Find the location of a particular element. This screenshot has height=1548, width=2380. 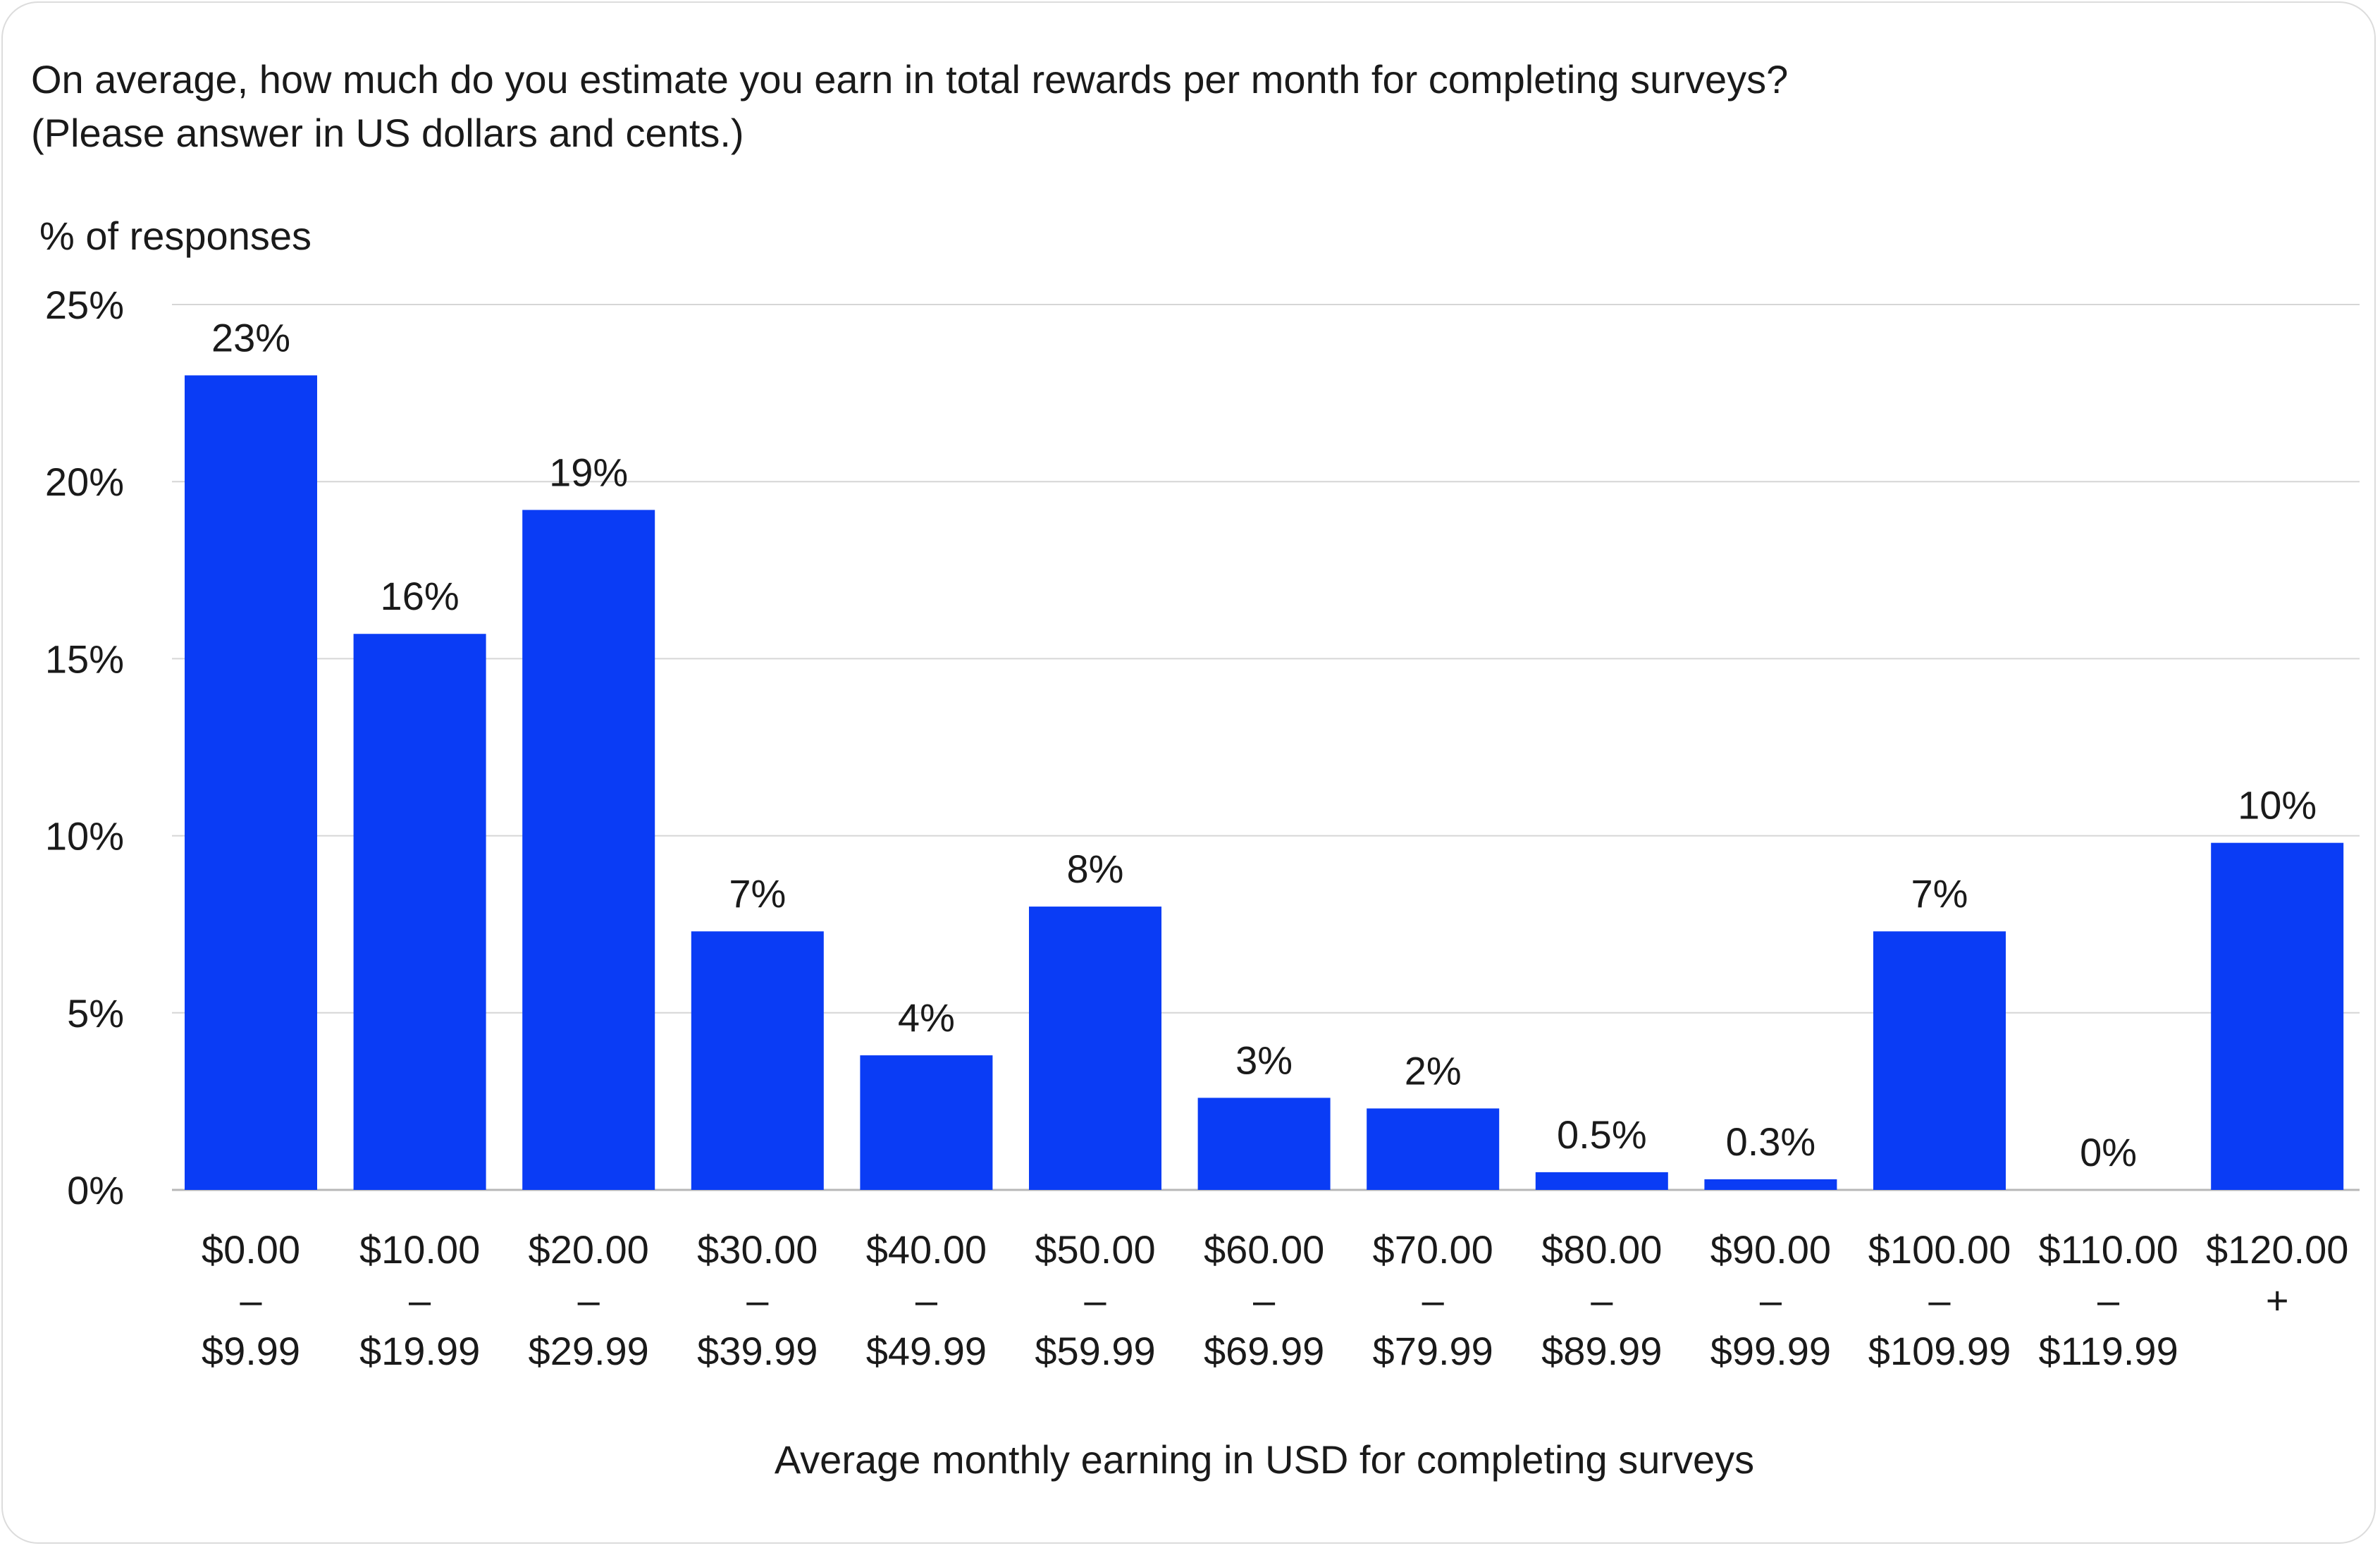

x-tick-label-line: $69.99 is located at coordinates (1264, 1351).